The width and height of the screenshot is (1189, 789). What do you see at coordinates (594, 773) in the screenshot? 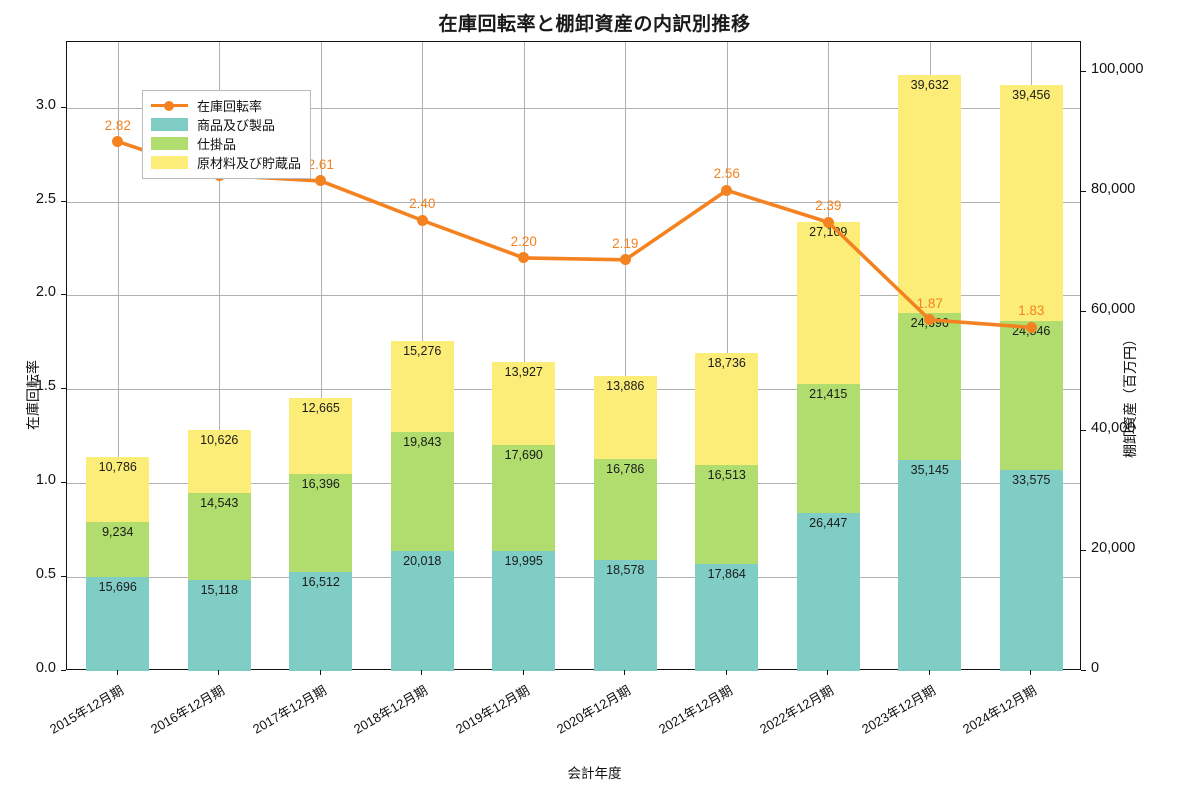
I see `x-axis-label: 会計年度` at bounding box center [594, 773].